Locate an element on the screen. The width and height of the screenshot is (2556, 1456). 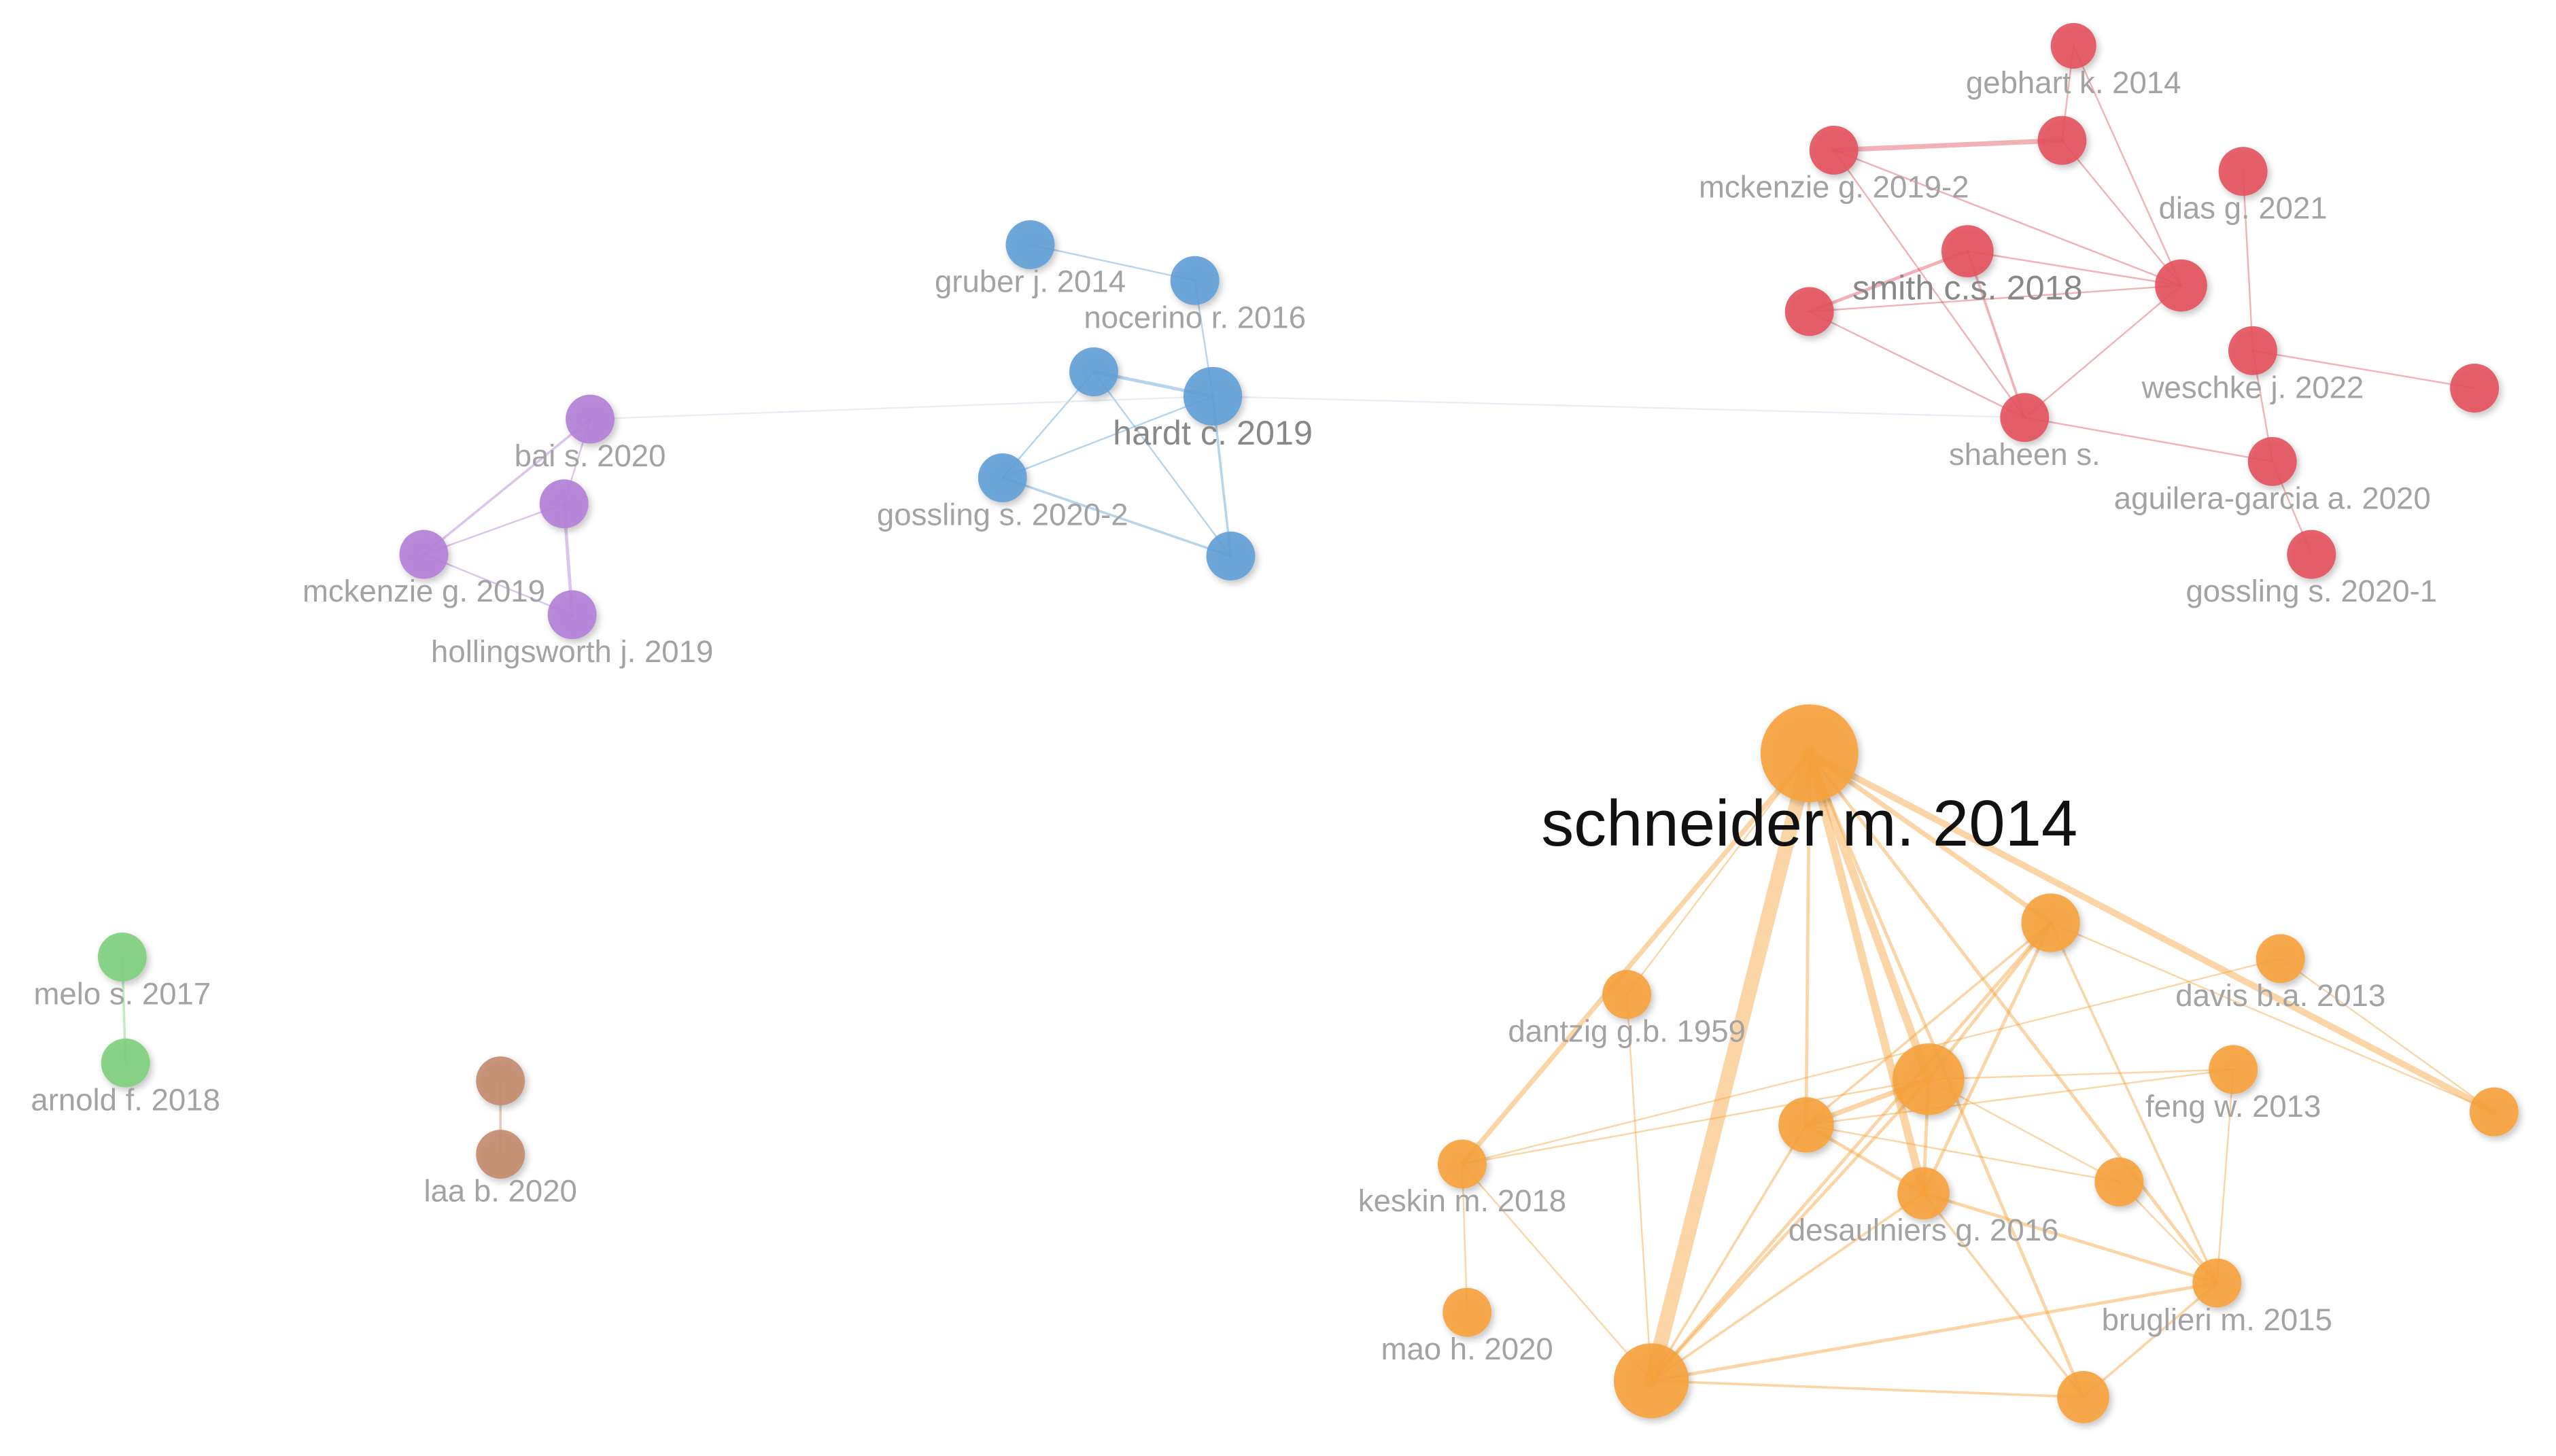
node-label: gossling s. 2020-2 is located at coordinates (1002, 515).